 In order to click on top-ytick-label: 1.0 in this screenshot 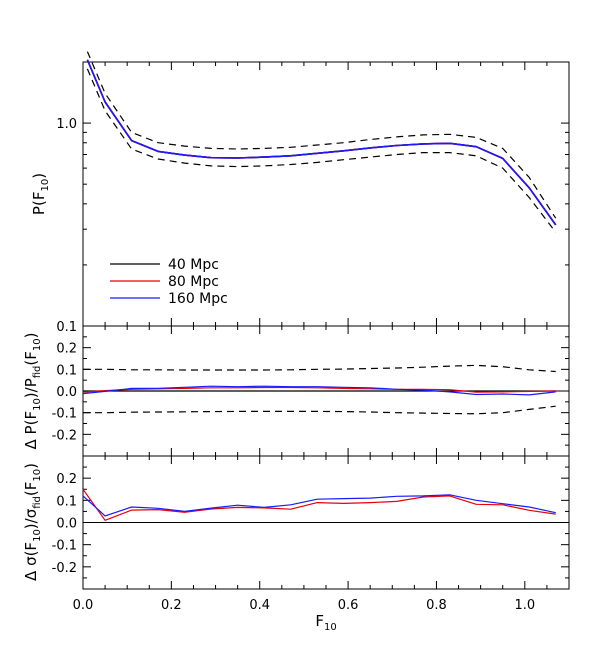, I will do `click(66, 124)`.